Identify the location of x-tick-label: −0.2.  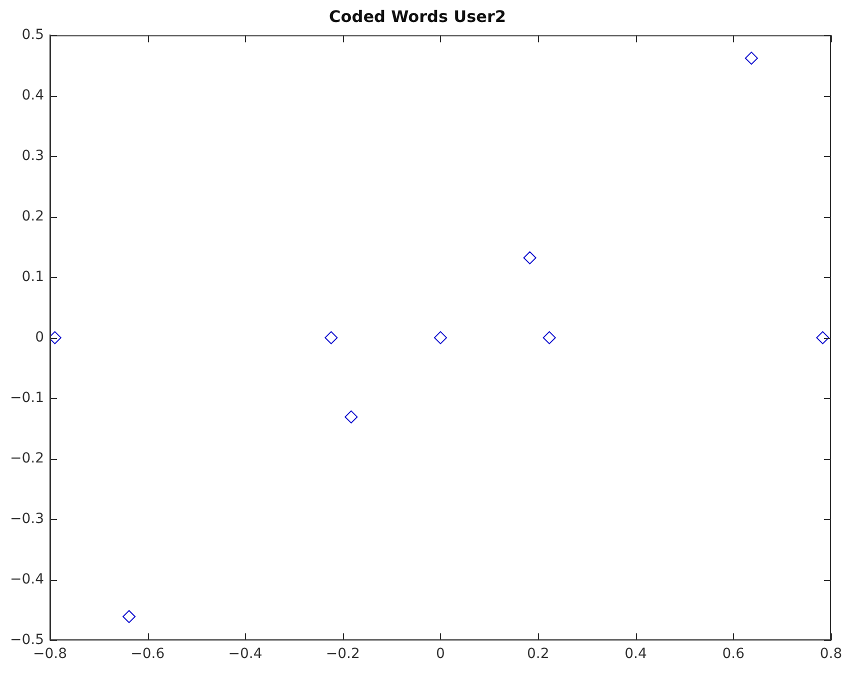
(343, 654).